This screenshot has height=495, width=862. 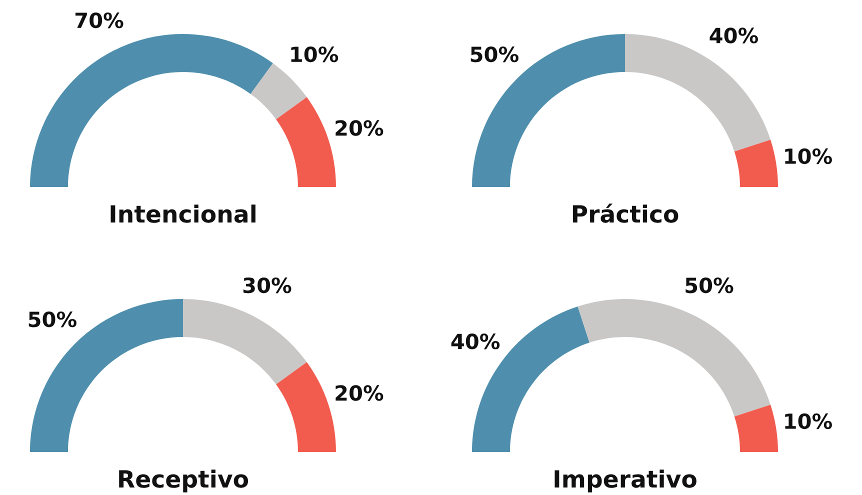 What do you see at coordinates (99, 20) in the screenshot?
I see `data-label: 70%` at bounding box center [99, 20].